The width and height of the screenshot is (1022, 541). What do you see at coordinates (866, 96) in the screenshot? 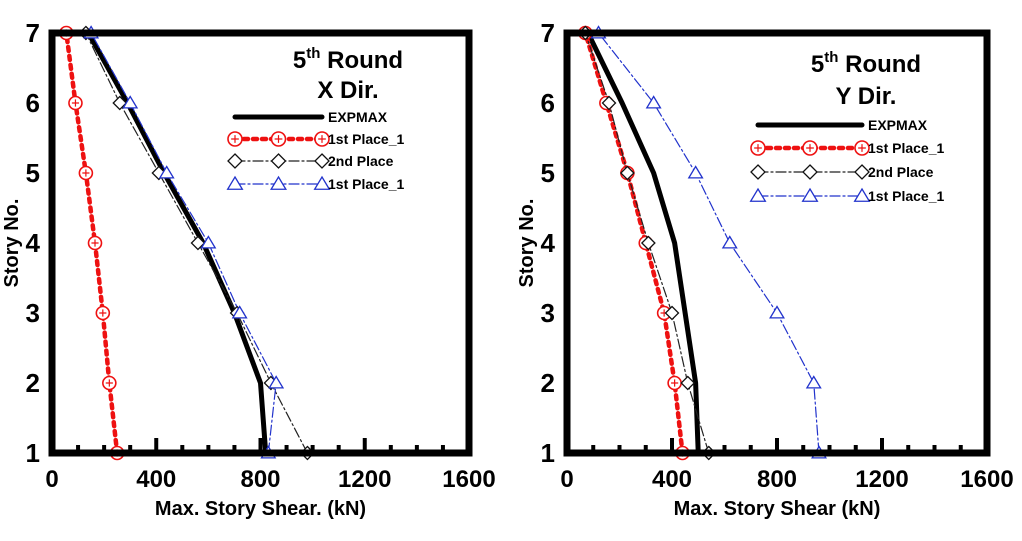
I see `chart-title-direction: Y Dir.` at bounding box center [866, 96].